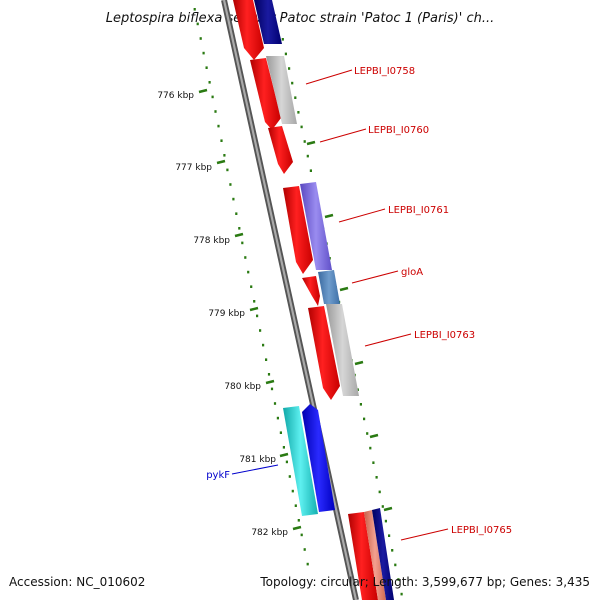 The width and height of the screenshot is (600, 600). I want to click on tick-779: 779 kbp, so click(233, 312).